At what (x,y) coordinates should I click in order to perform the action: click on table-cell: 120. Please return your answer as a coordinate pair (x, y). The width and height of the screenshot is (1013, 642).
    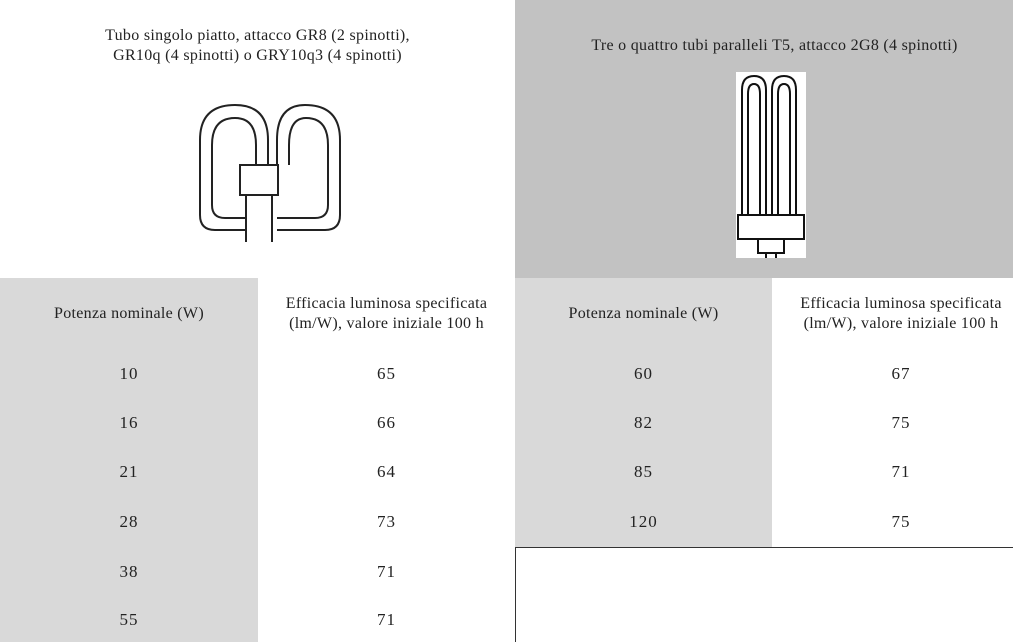
    Looking at the image, I should click on (644, 522).